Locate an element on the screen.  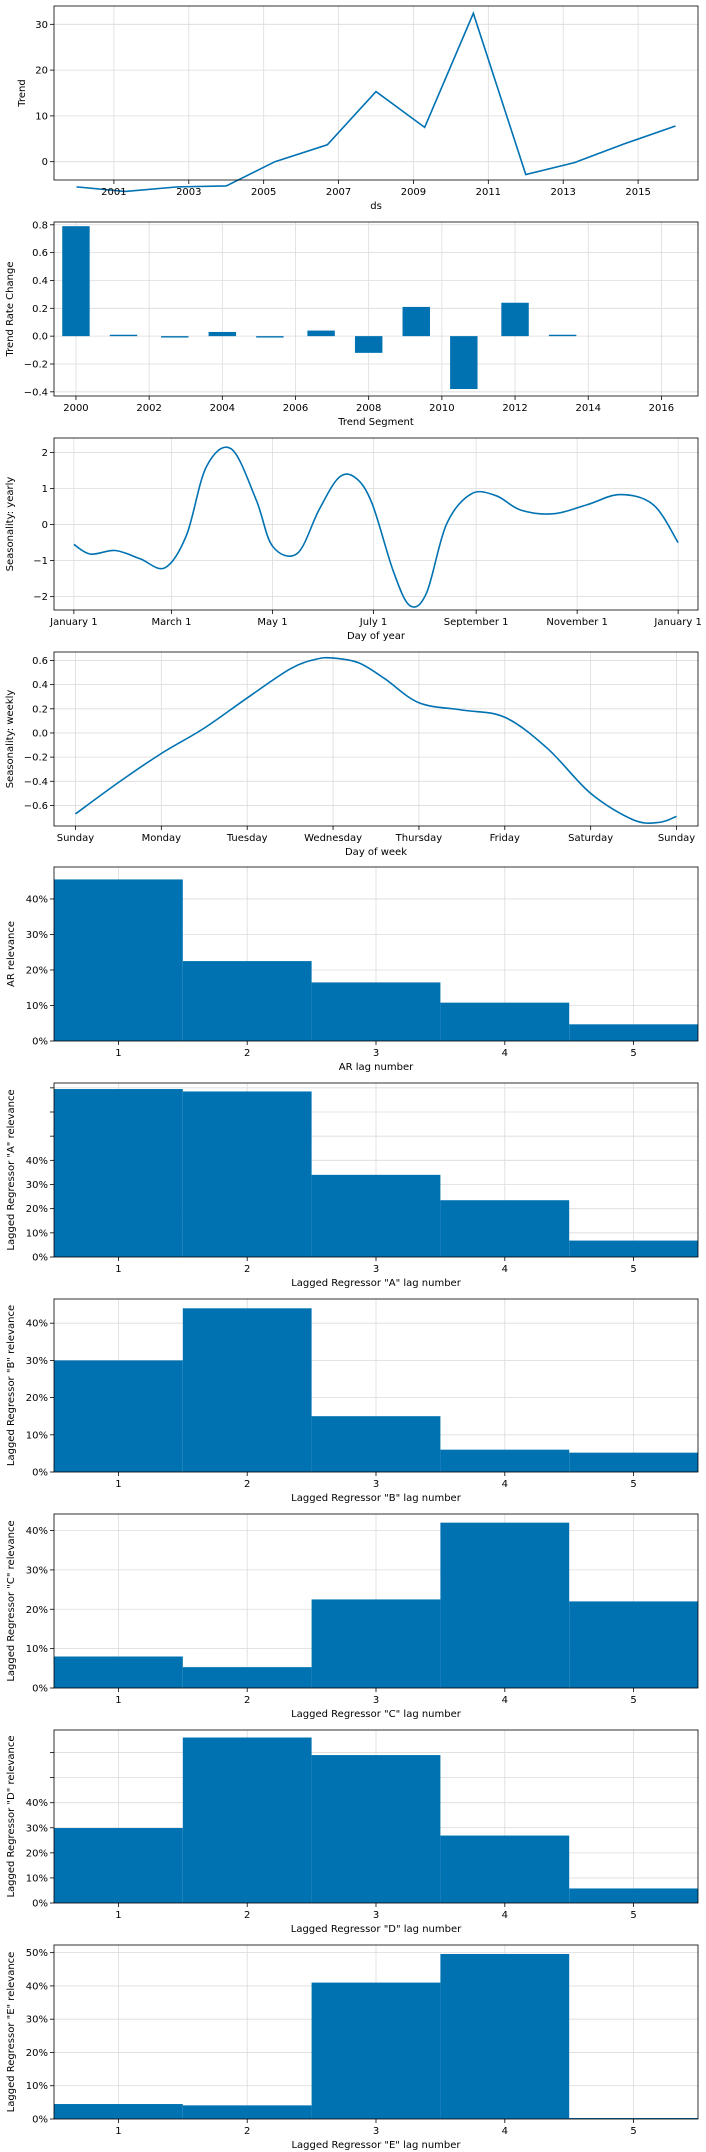
y-axis-label: Lagged Regressor "D" relevance is located at coordinates (11, 1816).